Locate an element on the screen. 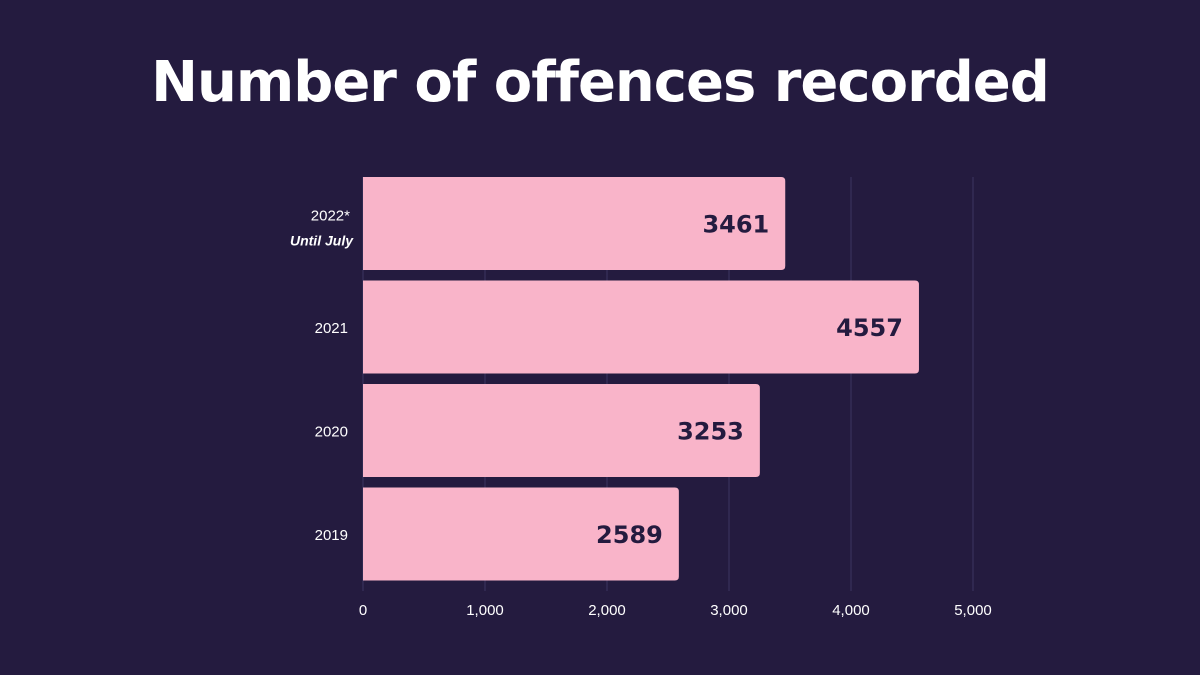 The width and height of the screenshot is (1200, 675). y-category-note: Until July is located at coordinates (322, 241).